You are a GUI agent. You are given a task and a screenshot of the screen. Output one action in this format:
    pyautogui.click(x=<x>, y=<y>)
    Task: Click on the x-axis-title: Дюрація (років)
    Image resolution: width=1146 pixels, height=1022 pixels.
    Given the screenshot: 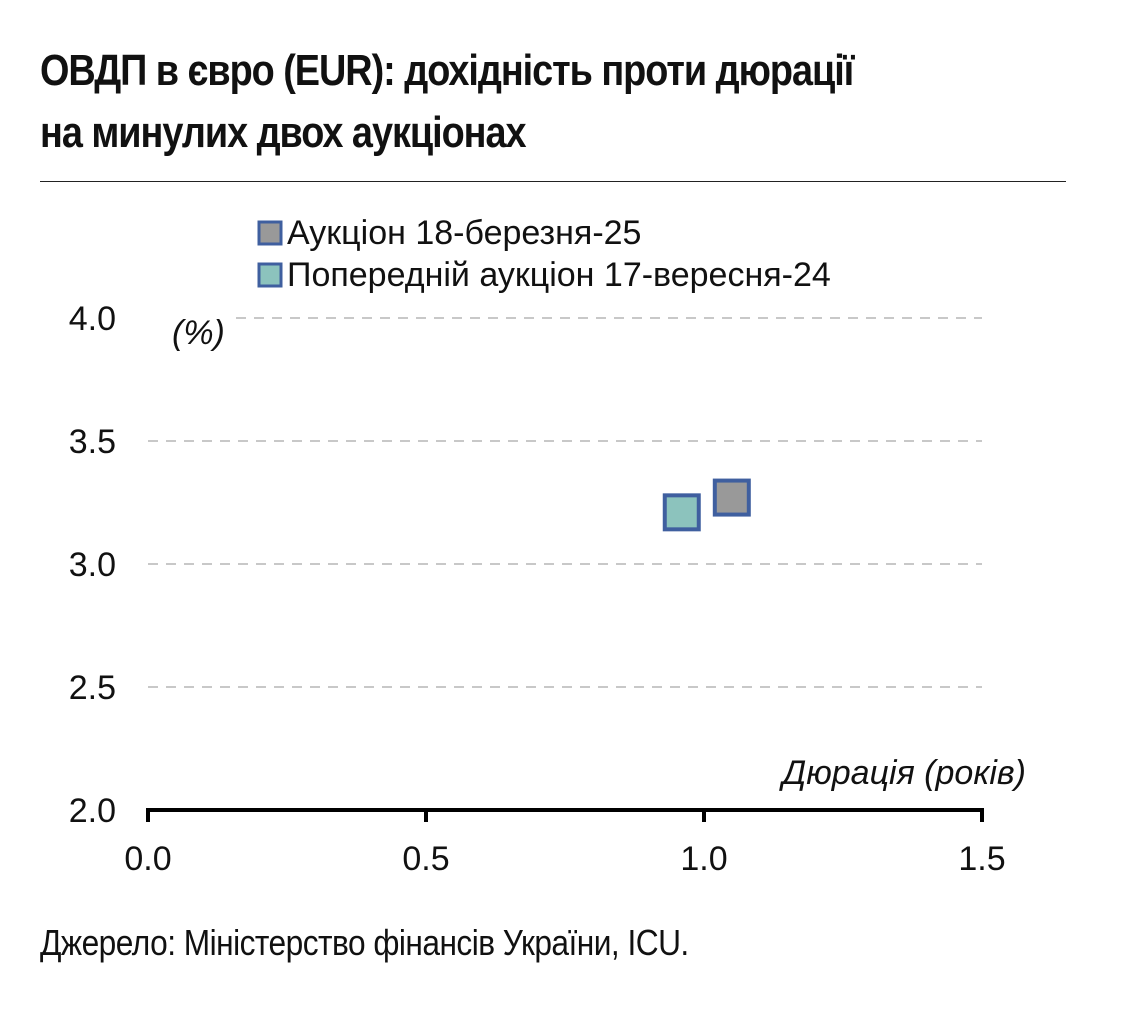 What is the action you would take?
    pyautogui.click(x=902, y=773)
    